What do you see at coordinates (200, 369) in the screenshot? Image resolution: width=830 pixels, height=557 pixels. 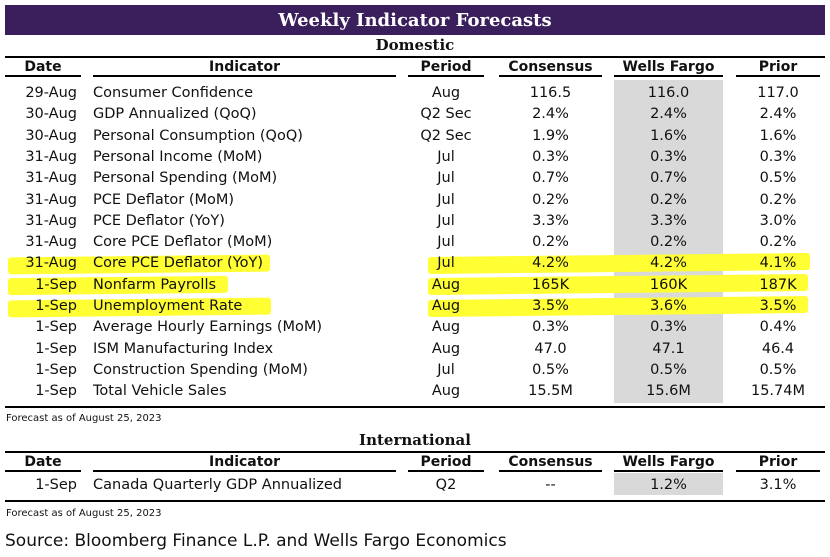 I see `row-indicator: Construction Spending (MoM)` at bounding box center [200, 369].